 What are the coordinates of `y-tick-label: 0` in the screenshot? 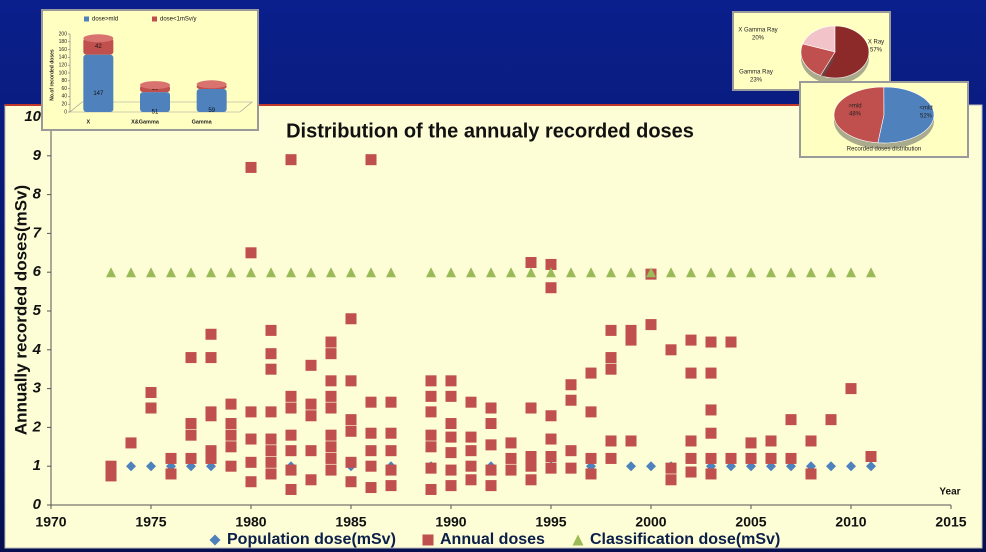 It's located at (65, 112).